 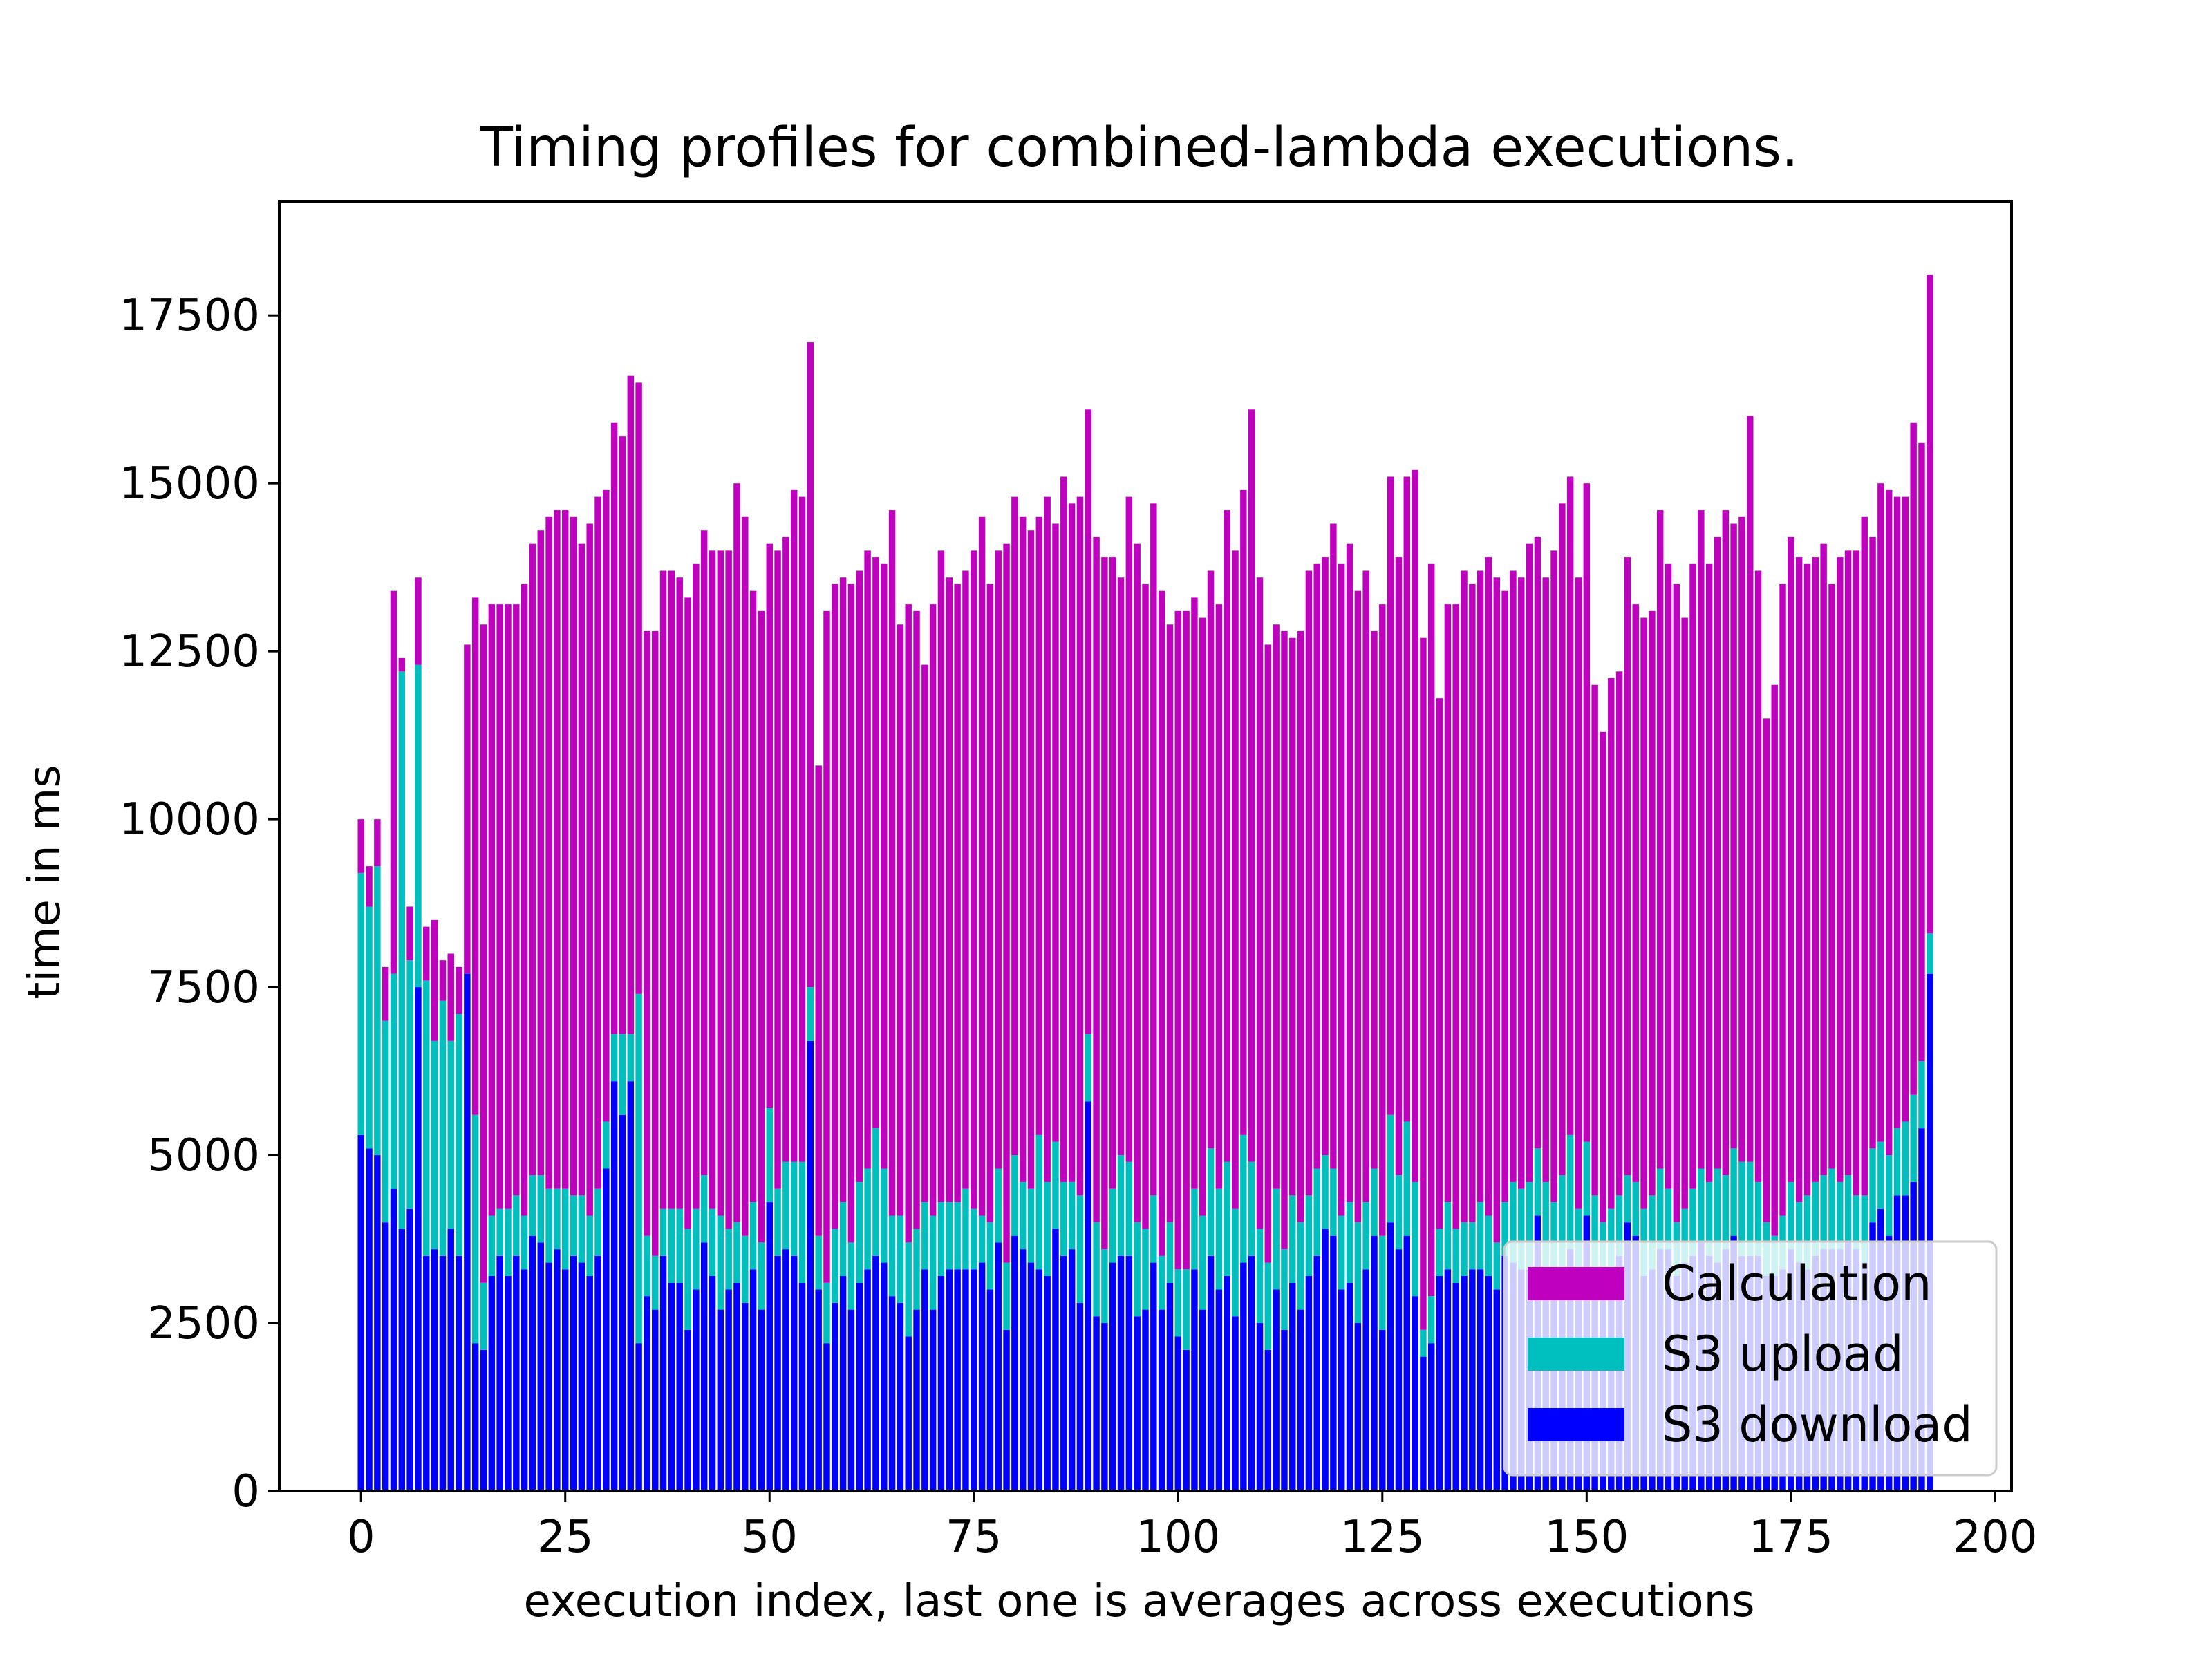 I want to click on legend: Calculation S3 upload S3 download, so click(x=1750, y=1358).